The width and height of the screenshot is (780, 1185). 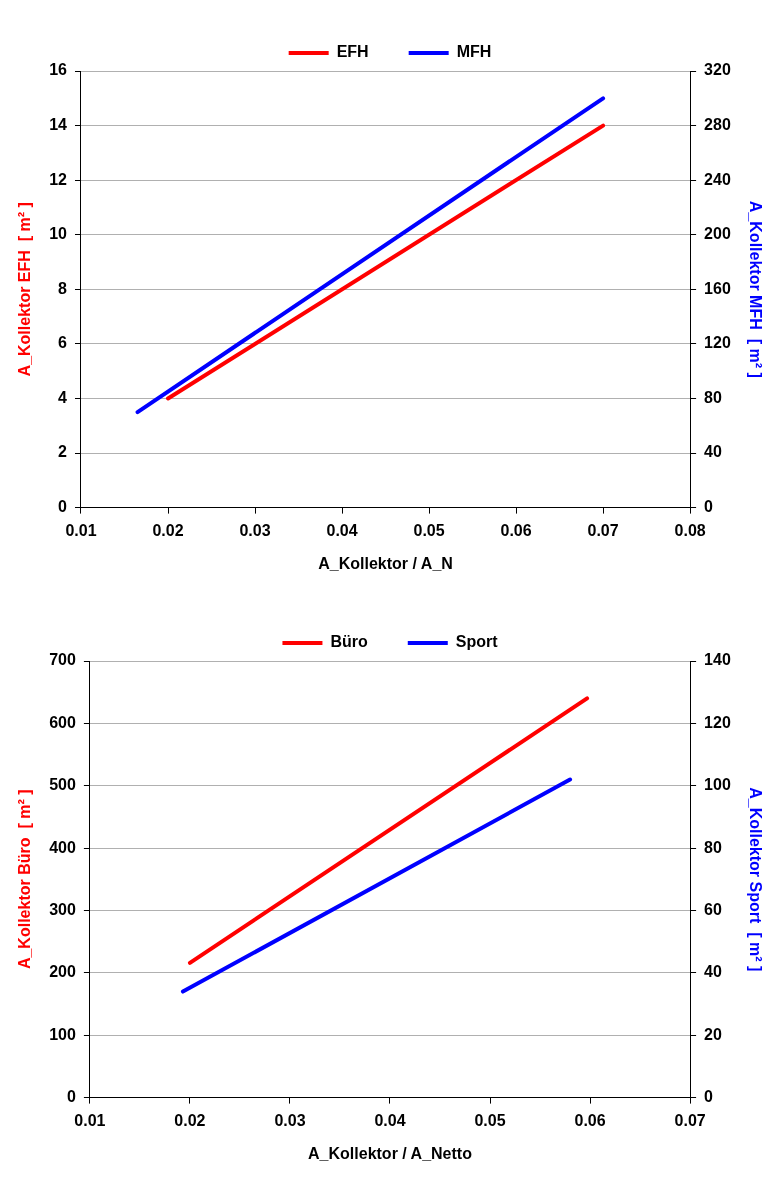 I want to click on y-tick-label: 4, so click(x=63, y=397).